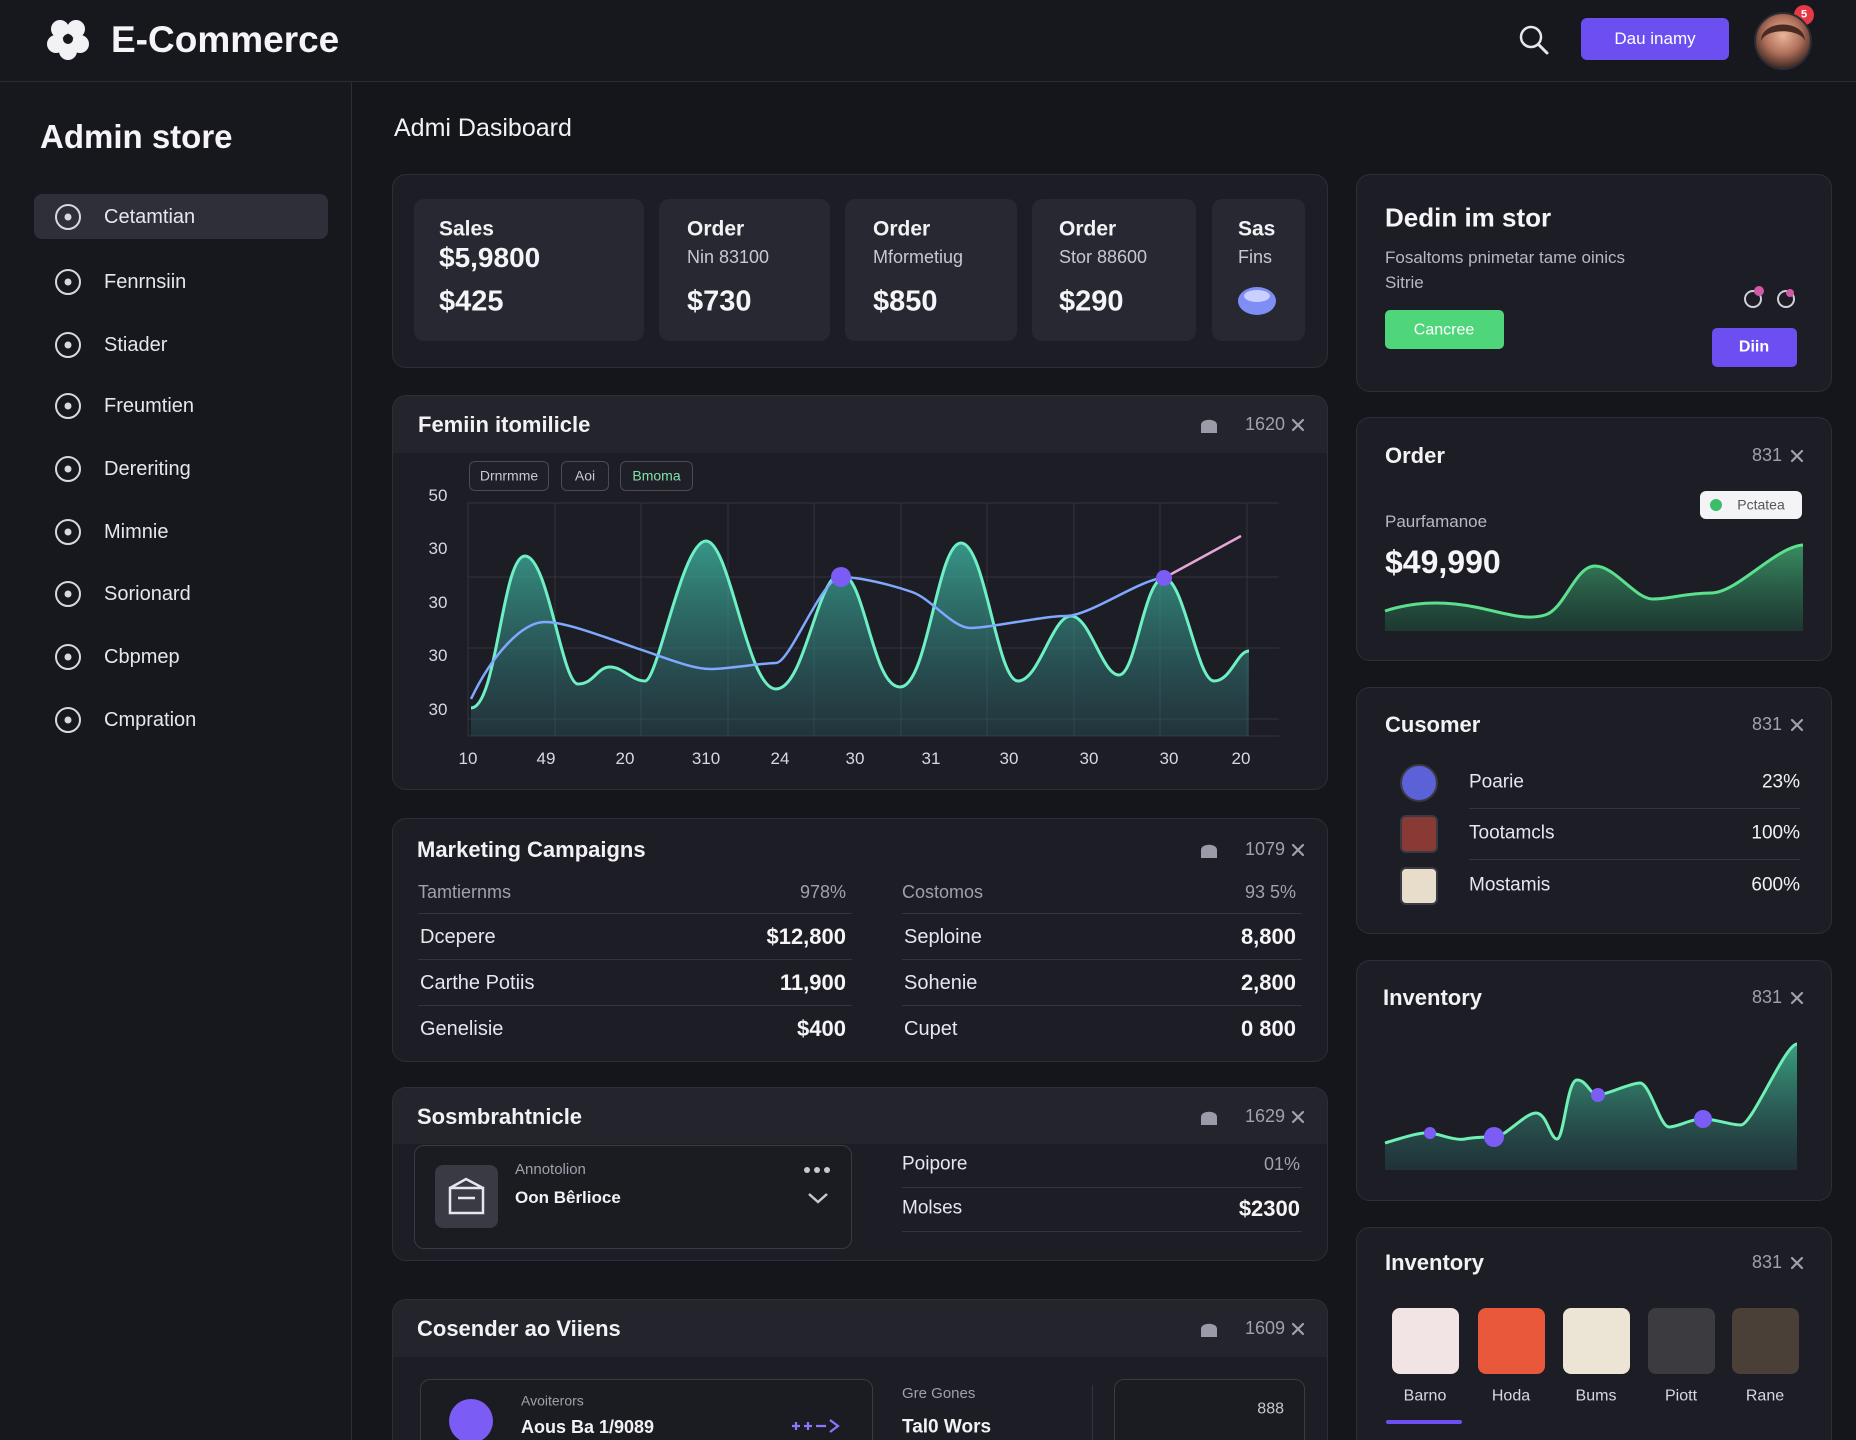 The width and height of the screenshot is (1856, 1440). Describe the element at coordinates (438, 495) in the screenshot. I see `y-axis-label: 50` at that location.